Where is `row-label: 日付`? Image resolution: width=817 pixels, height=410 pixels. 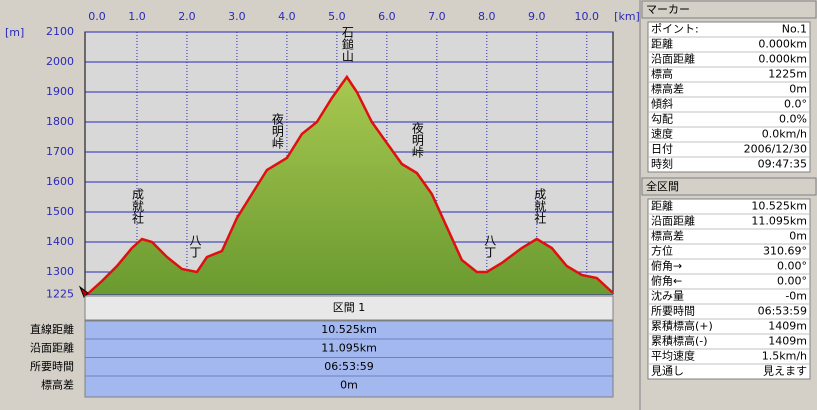
row-label: 日付 is located at coordinates (662, 149).